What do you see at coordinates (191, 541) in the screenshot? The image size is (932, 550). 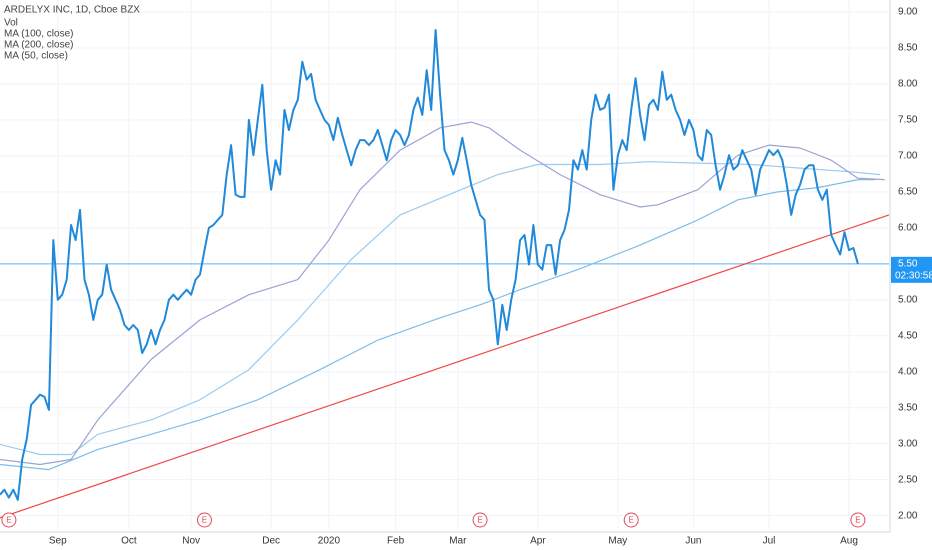 I see `x-tick-label: Nov` at bounding box center [191, 541].